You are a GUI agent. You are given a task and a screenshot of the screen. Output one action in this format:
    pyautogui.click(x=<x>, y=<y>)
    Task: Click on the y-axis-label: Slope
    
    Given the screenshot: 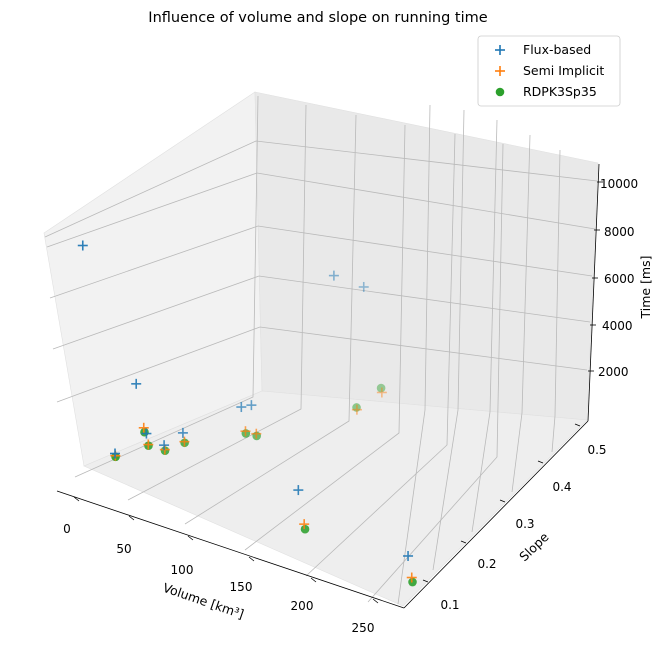 What is the action you would take?
    pyautogui.click(x=534, y=546)
    